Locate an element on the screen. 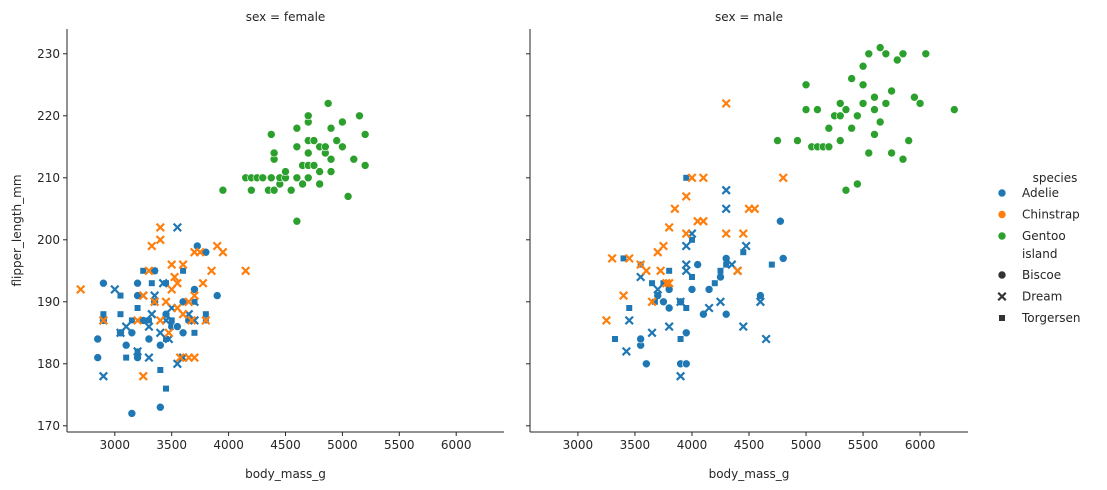  x-tick-label: 3000 is located at coordinates (115, 445).